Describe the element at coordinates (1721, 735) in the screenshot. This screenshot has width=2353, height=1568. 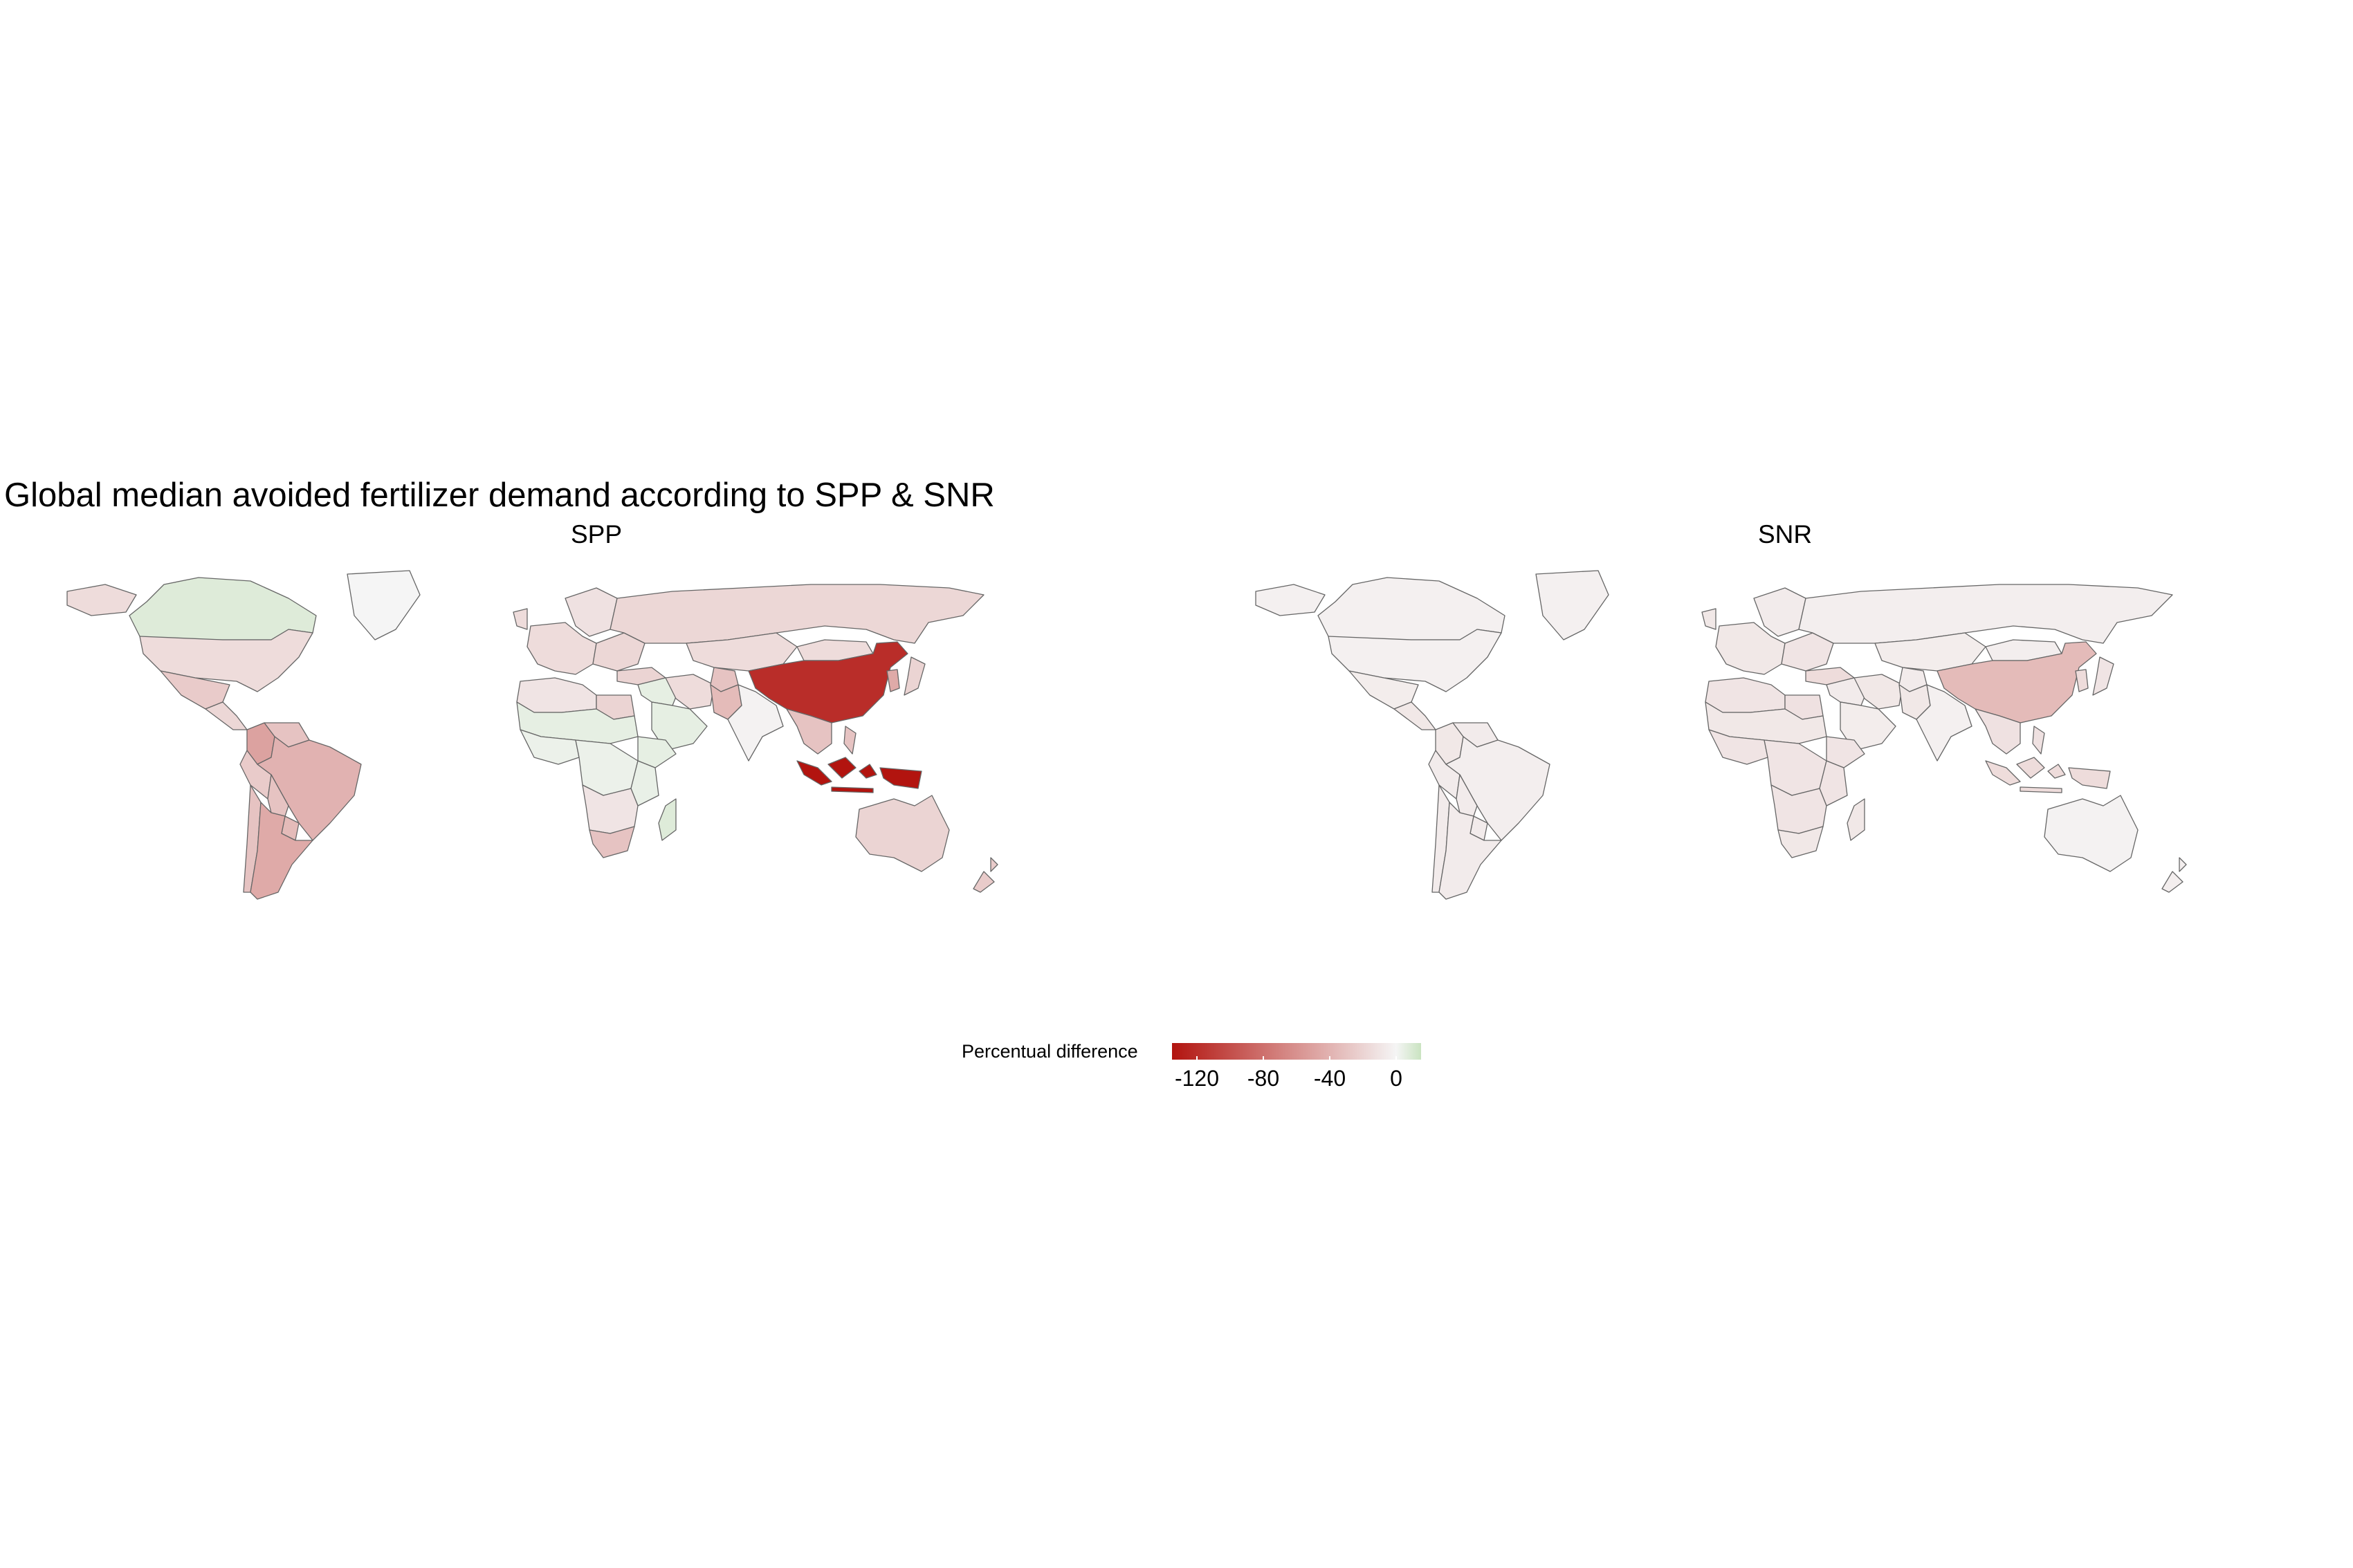
I see `map-snr` at that location.